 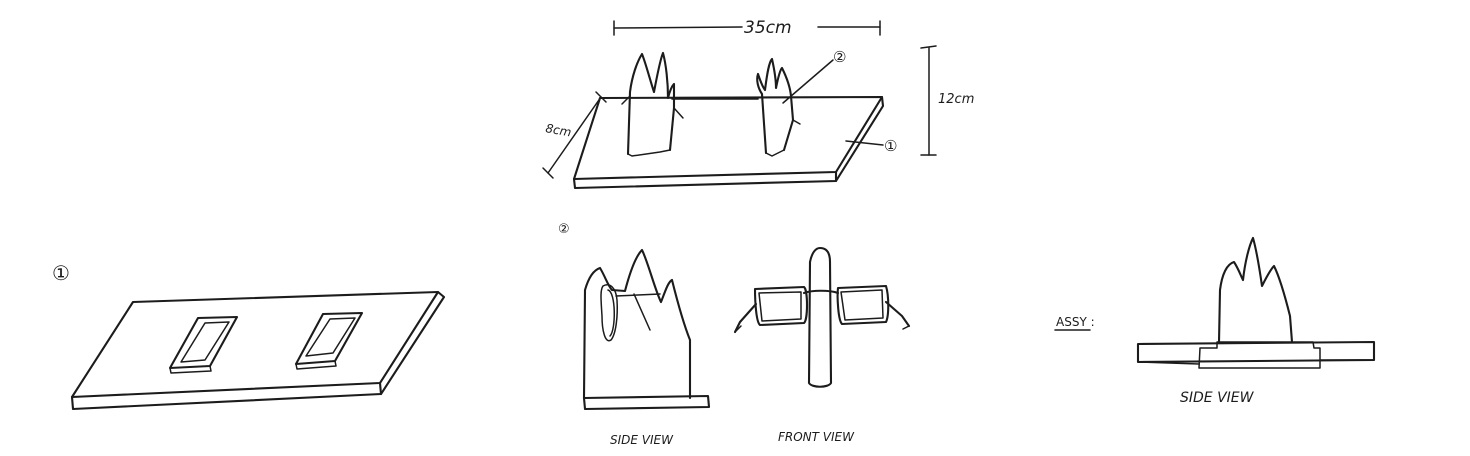 I want to click on callout-base: ①, so click(x=871, y=146).